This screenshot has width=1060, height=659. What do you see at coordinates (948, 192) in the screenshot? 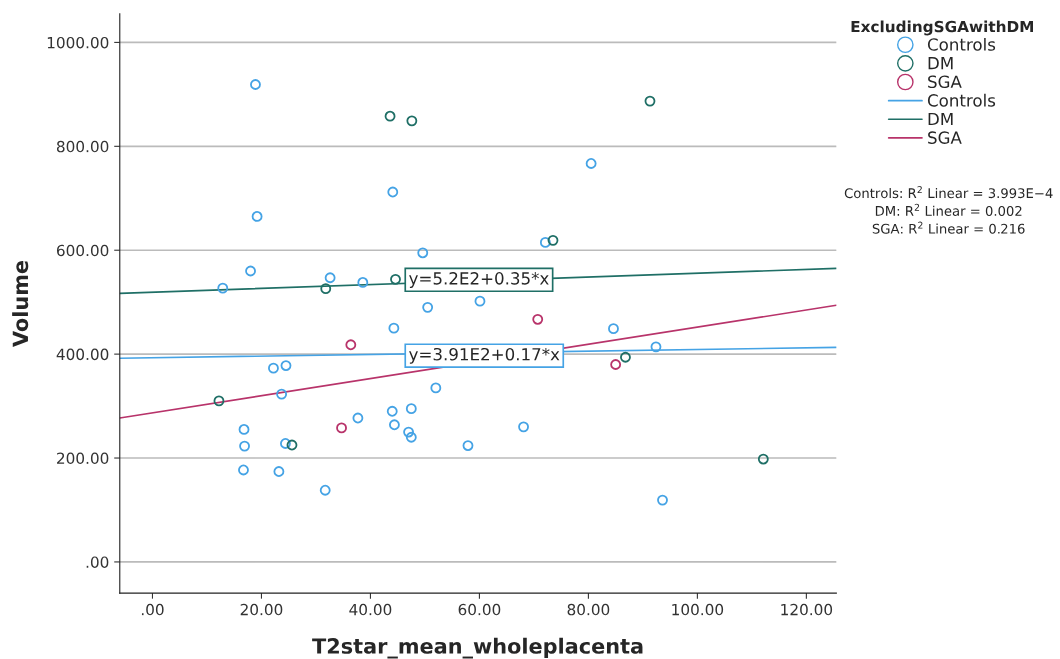
I see `text: Controls: R$^{2}$ Linear = 3.993E−4` at bounding box center [948, 192].